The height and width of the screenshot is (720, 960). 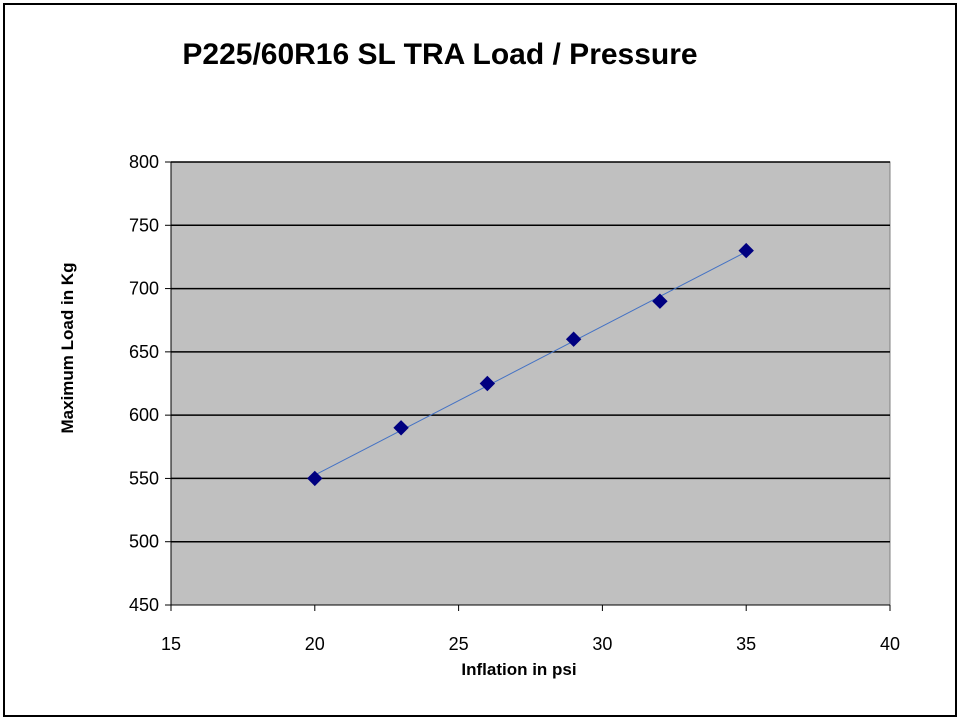 I want to click on y-tick-labels: 450 500 550 600 650 700 750 800, so click(x=144, y=383).